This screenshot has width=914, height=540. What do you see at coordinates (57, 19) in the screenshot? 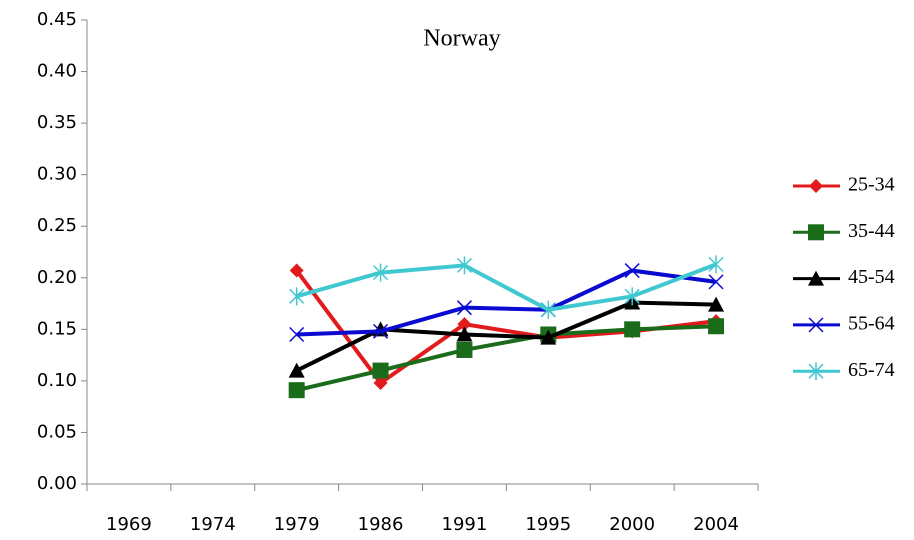
I see `y-tick-label: 0.45` at bounding box center [57, 19].